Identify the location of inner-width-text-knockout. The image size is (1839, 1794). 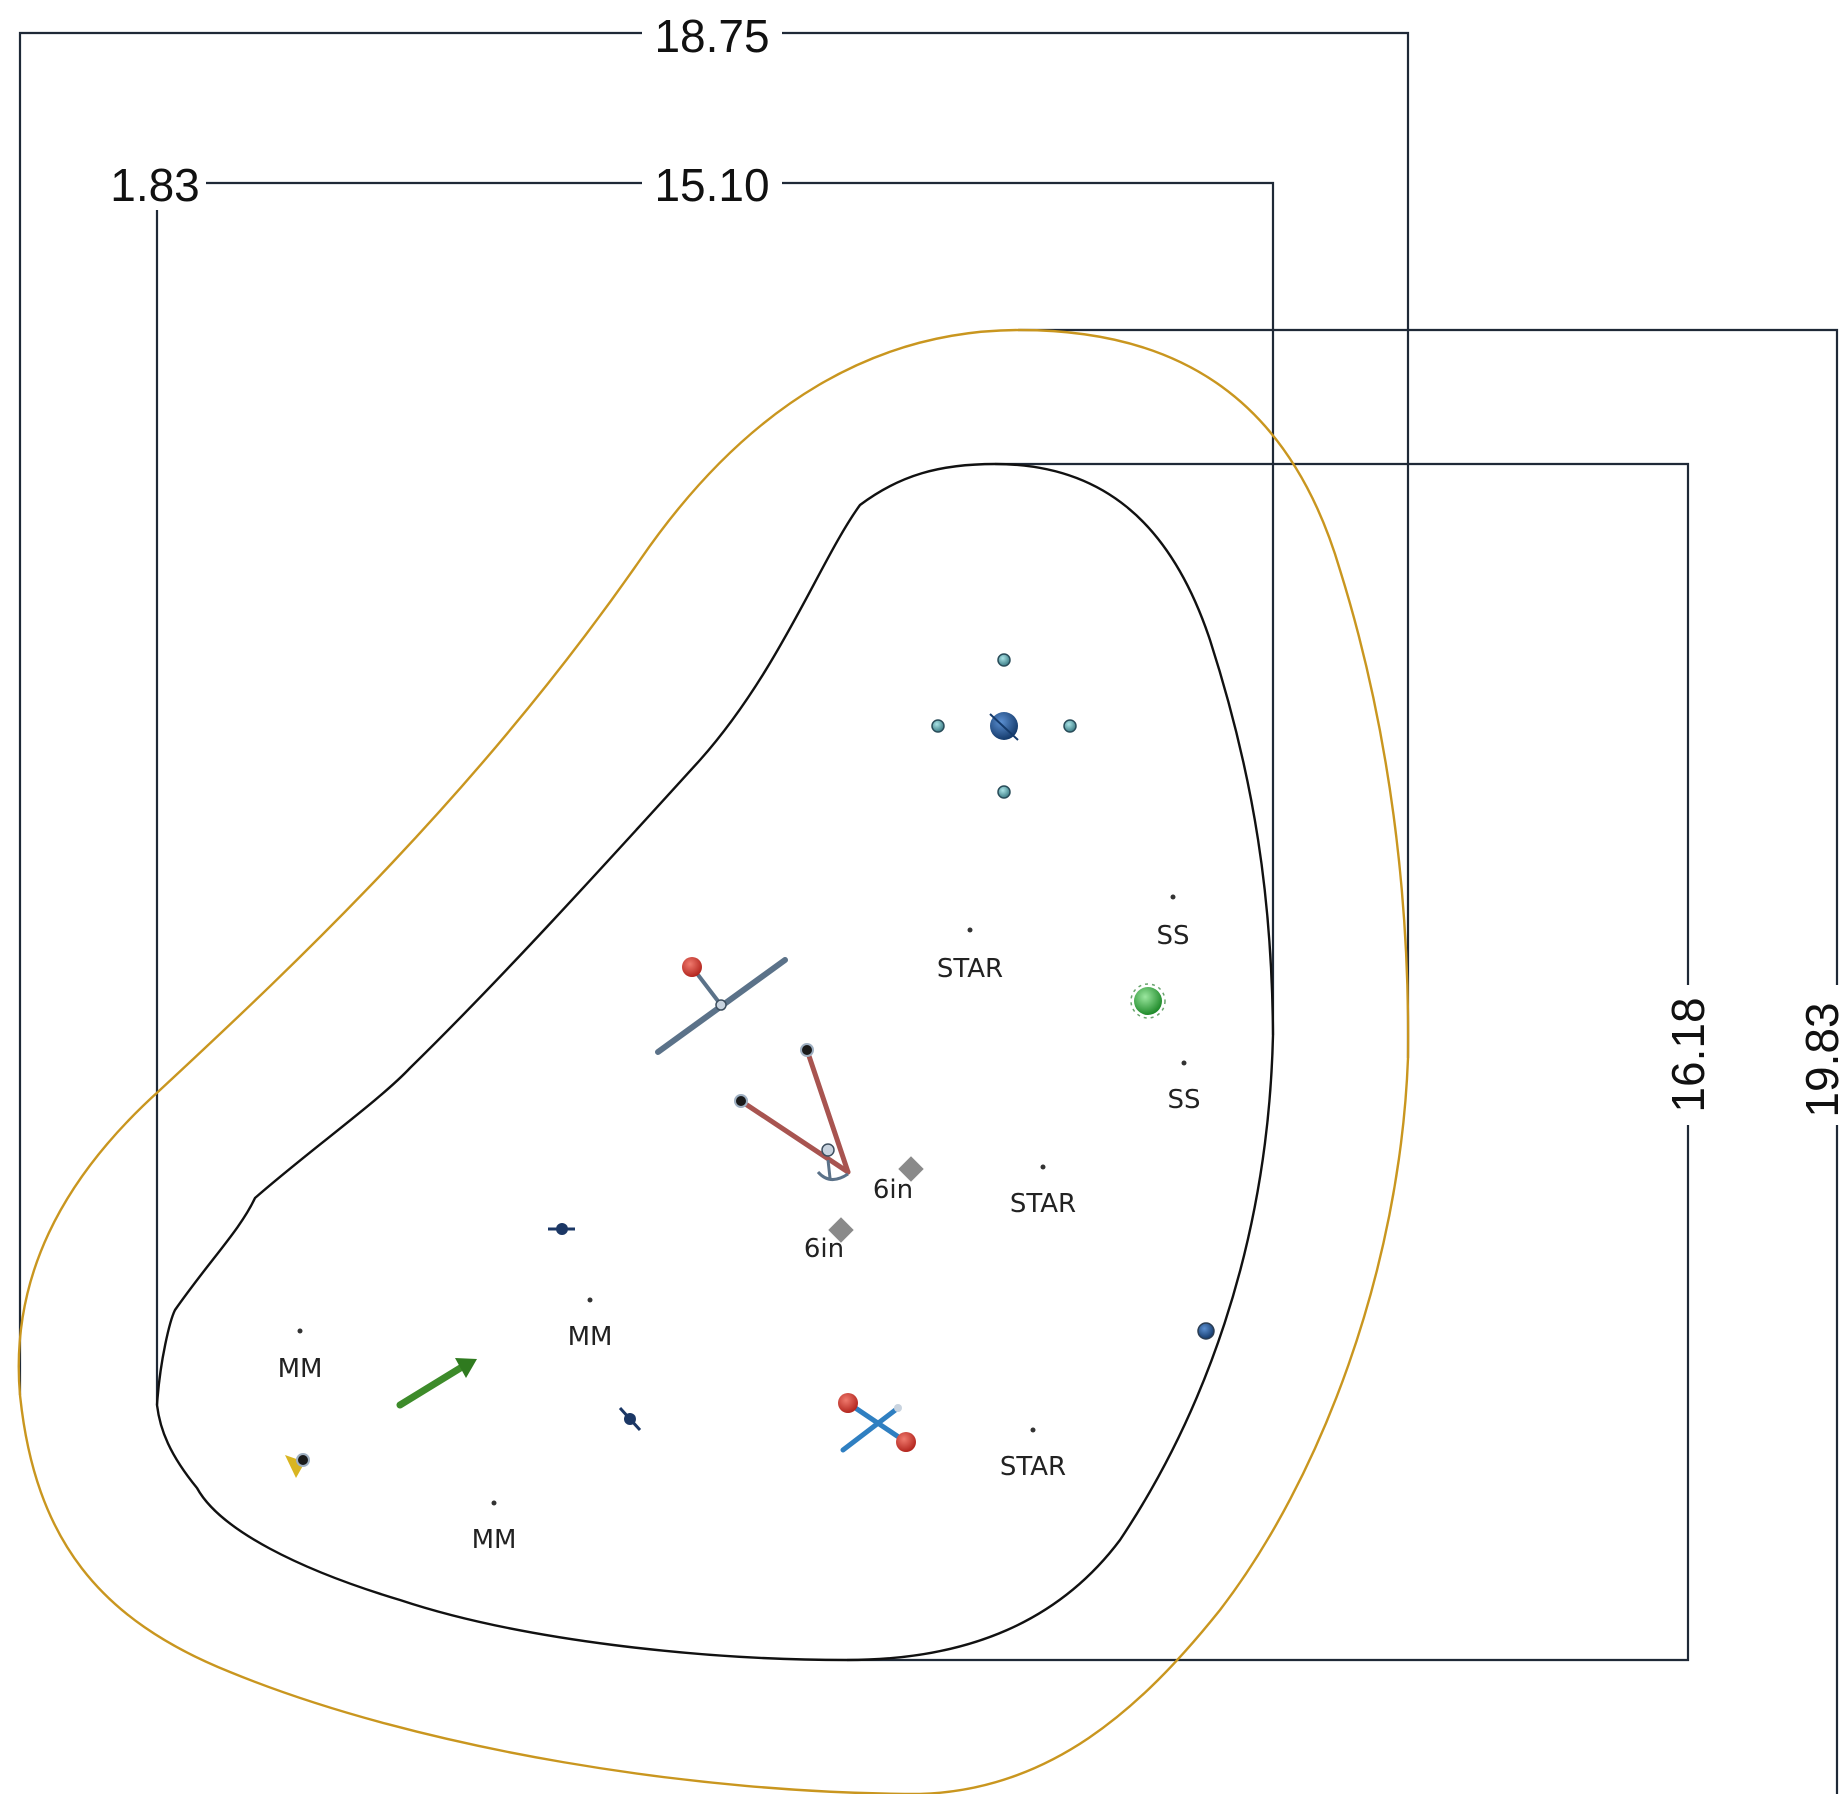
(712, 184).